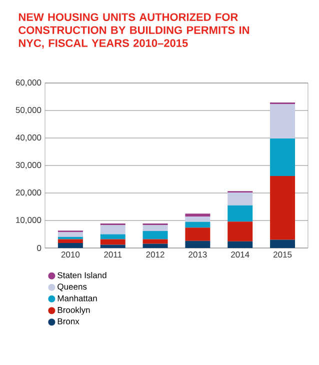 The height and width of the screenshot is (365, 319). I want to click on legend-label: Bronx, so click(69, 321).